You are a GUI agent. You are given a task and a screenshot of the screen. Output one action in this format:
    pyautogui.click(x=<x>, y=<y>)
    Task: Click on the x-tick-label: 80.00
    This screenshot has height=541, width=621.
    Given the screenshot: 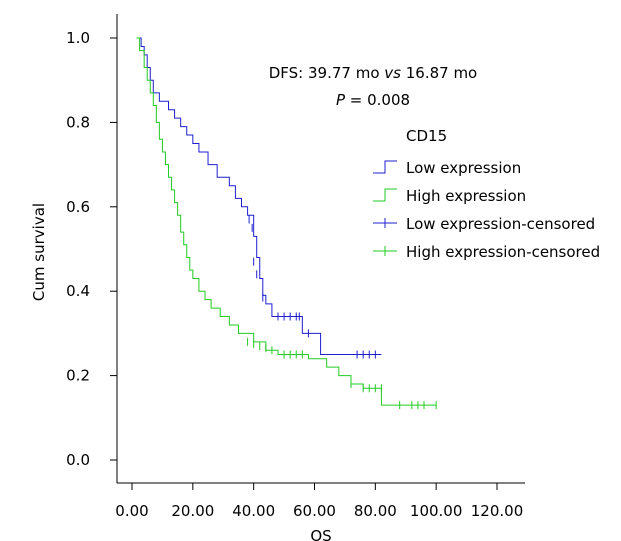 What is the action you would take?
    pyautogui.click(x=375, y=511)
    